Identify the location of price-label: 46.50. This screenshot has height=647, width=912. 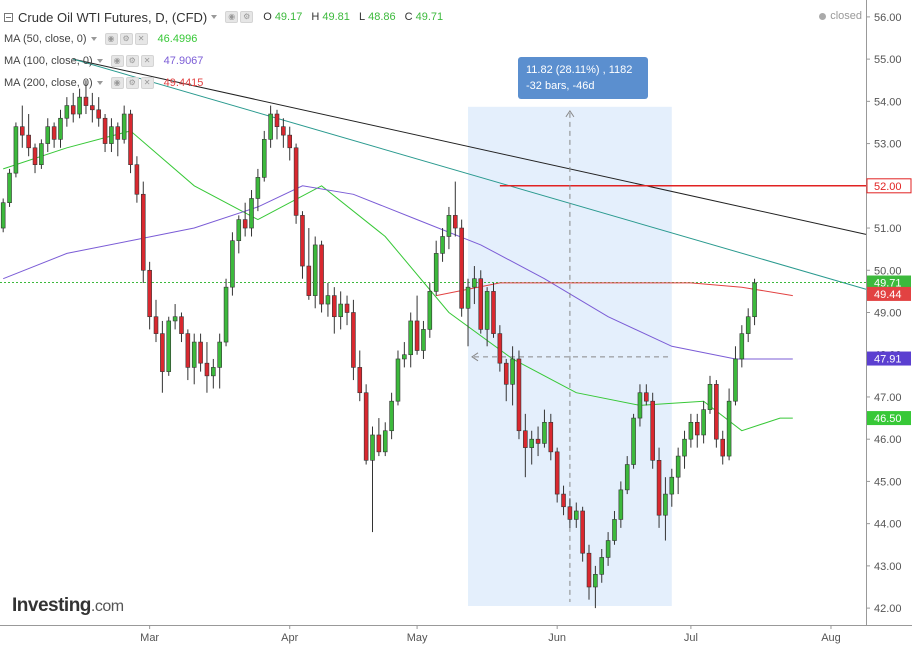
(888, 419).